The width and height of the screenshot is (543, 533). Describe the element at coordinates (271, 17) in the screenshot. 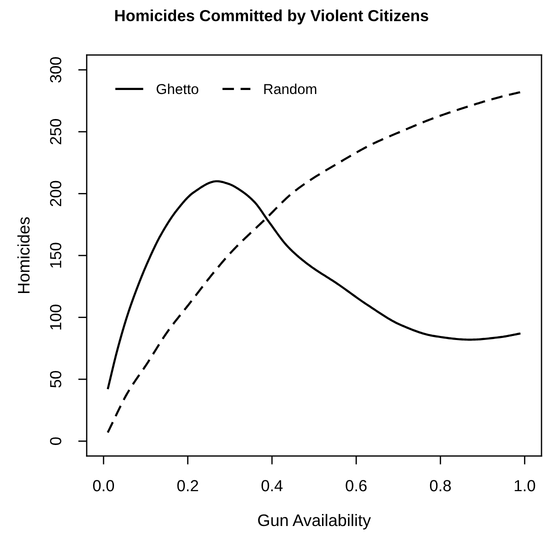

I see `chart-title: Homicides Committed by Violent Citizens` at that location.